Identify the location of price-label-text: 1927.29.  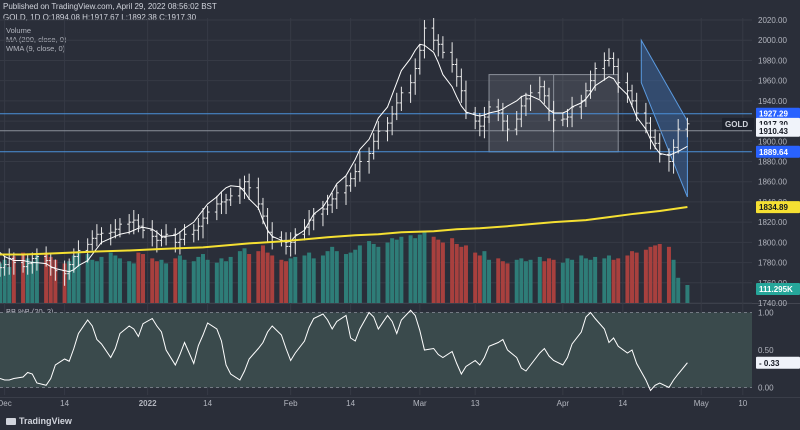
(773, 114).